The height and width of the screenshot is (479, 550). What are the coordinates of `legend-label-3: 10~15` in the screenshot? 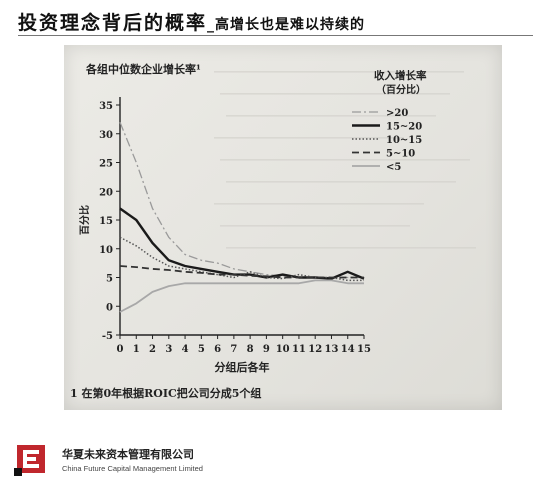 It's located at (404, 140).